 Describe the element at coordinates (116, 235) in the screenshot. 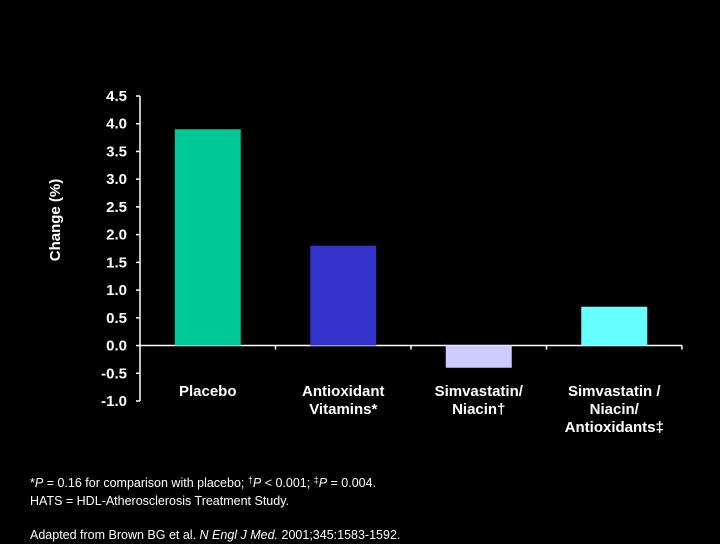

I see `y-tick-label: 2.0` at that location.